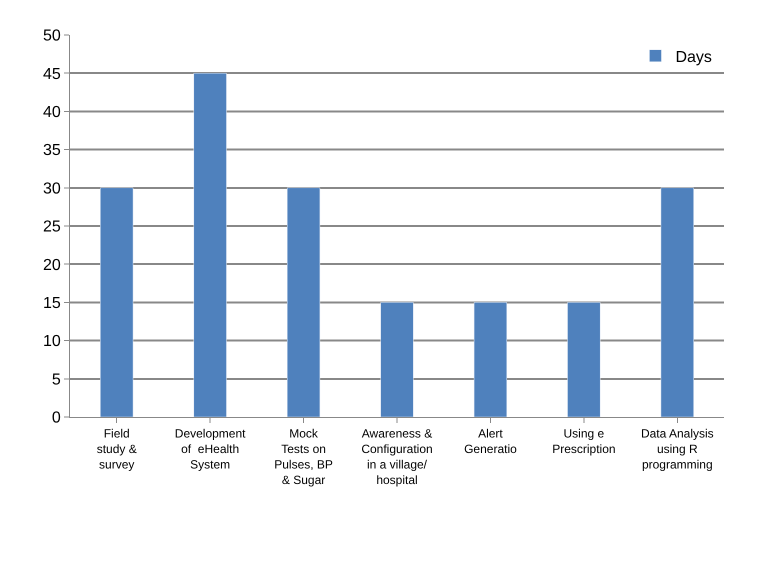 The height and width of the screenshot is (577, 764). What do you see at coordinates (56, 379) in the screenshot?
I see `y-tick-label: 5` at bounding box center [56, 379].